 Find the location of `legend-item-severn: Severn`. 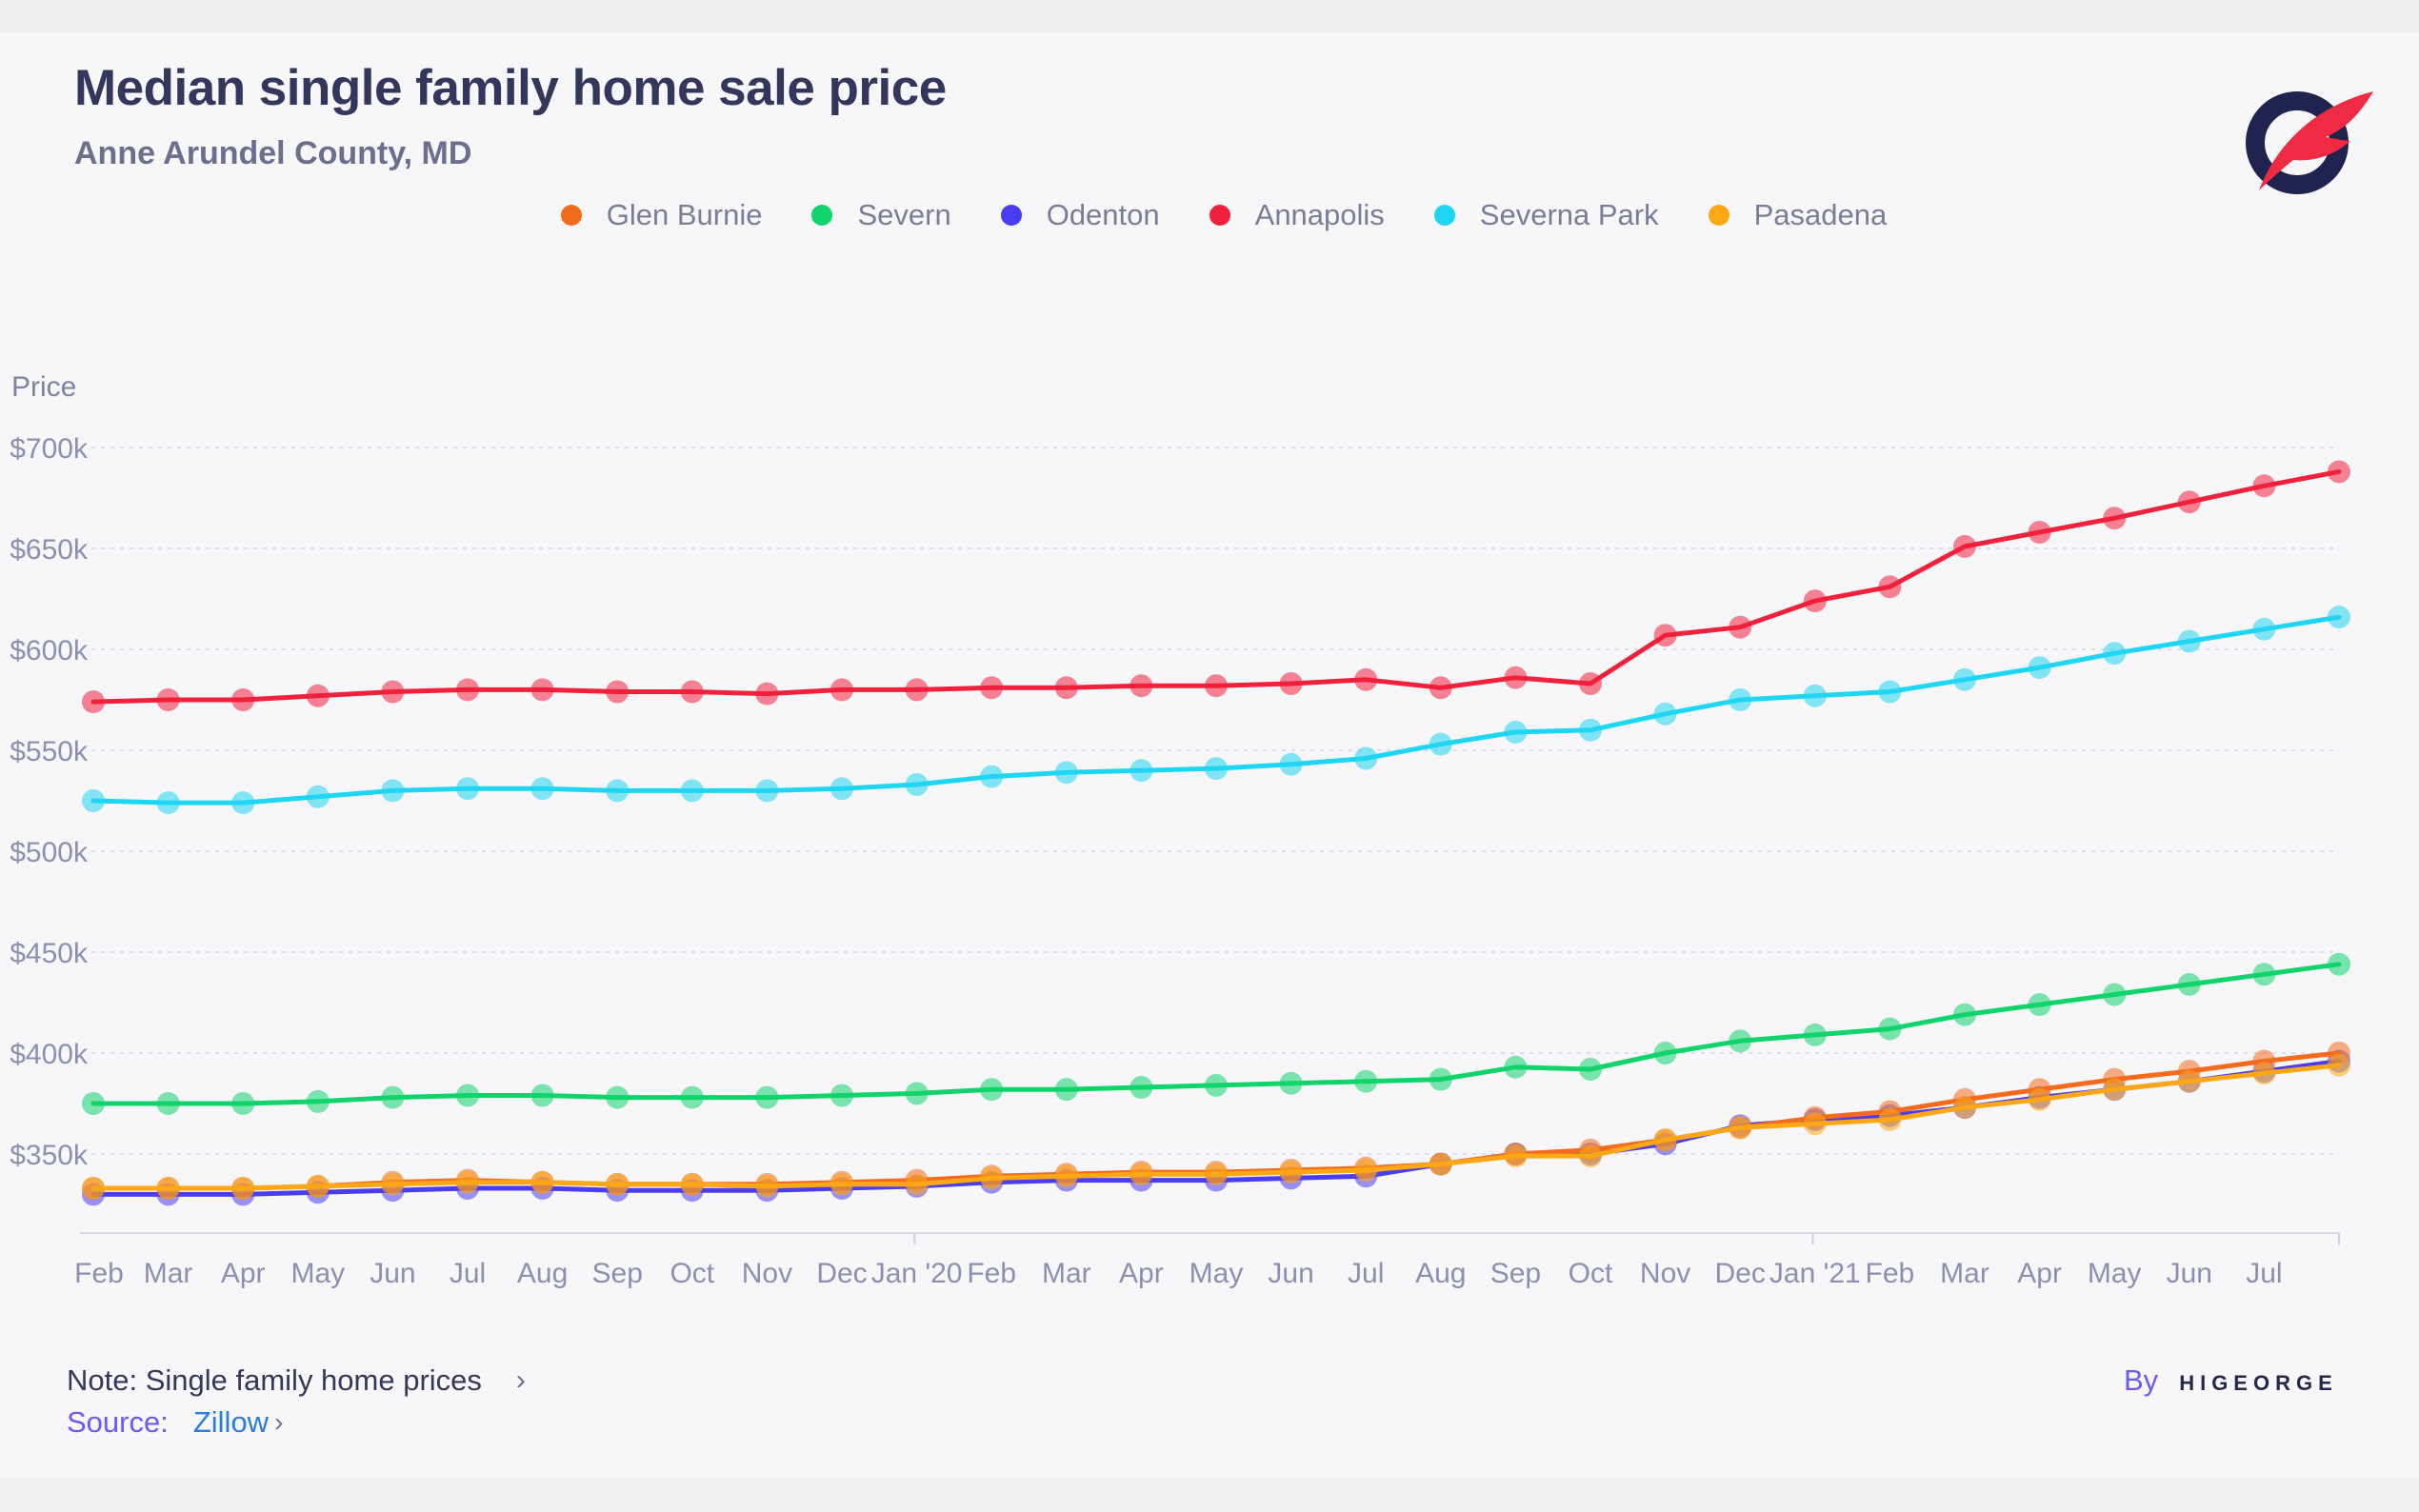

legend-item-severn: Severn is located at coordinates (881, 215).